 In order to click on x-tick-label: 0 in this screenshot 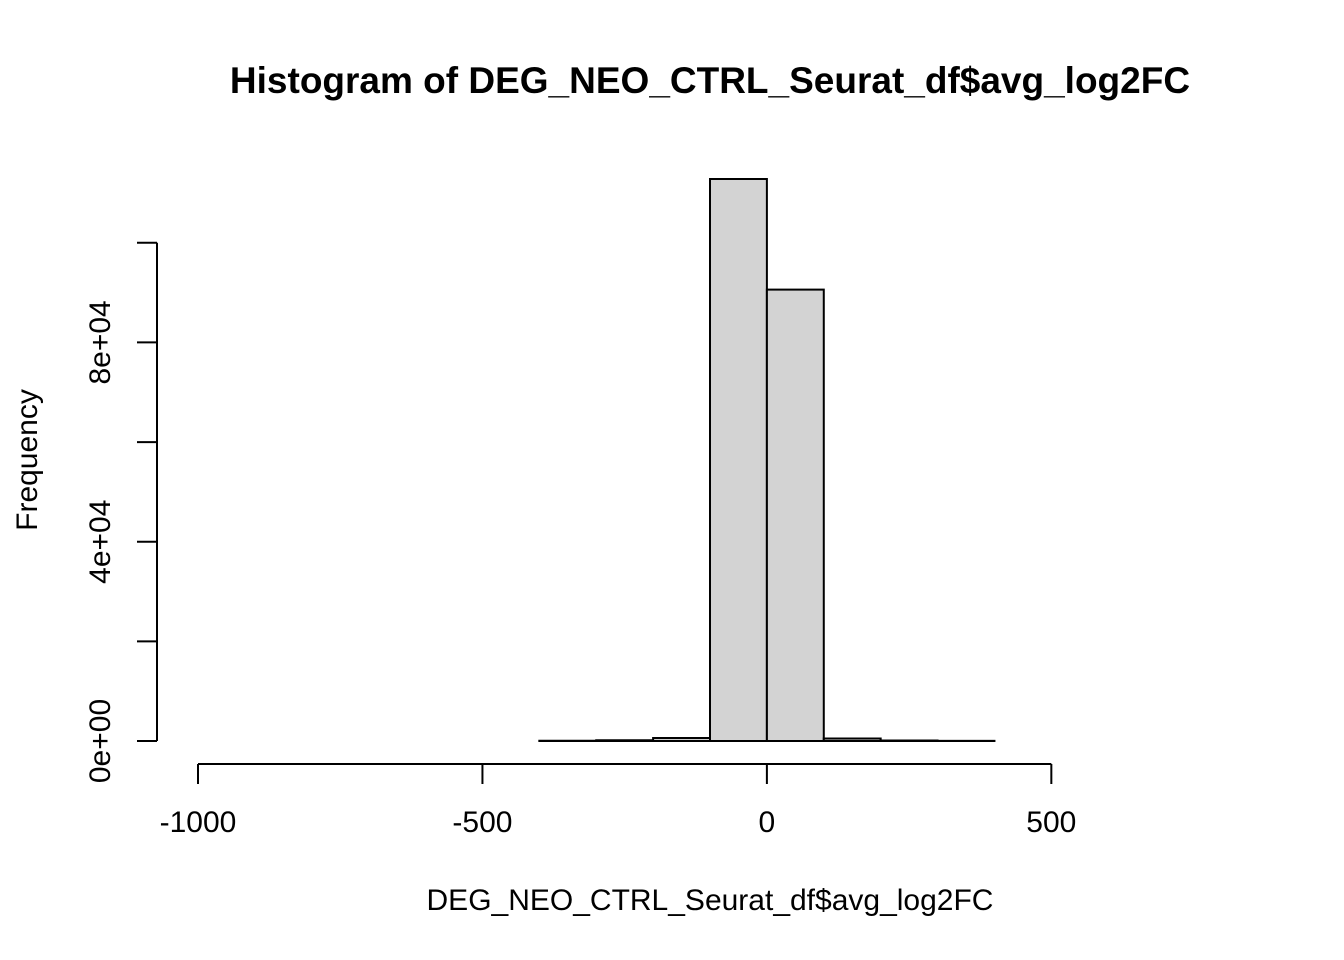, I will do `click(767, 822)`.